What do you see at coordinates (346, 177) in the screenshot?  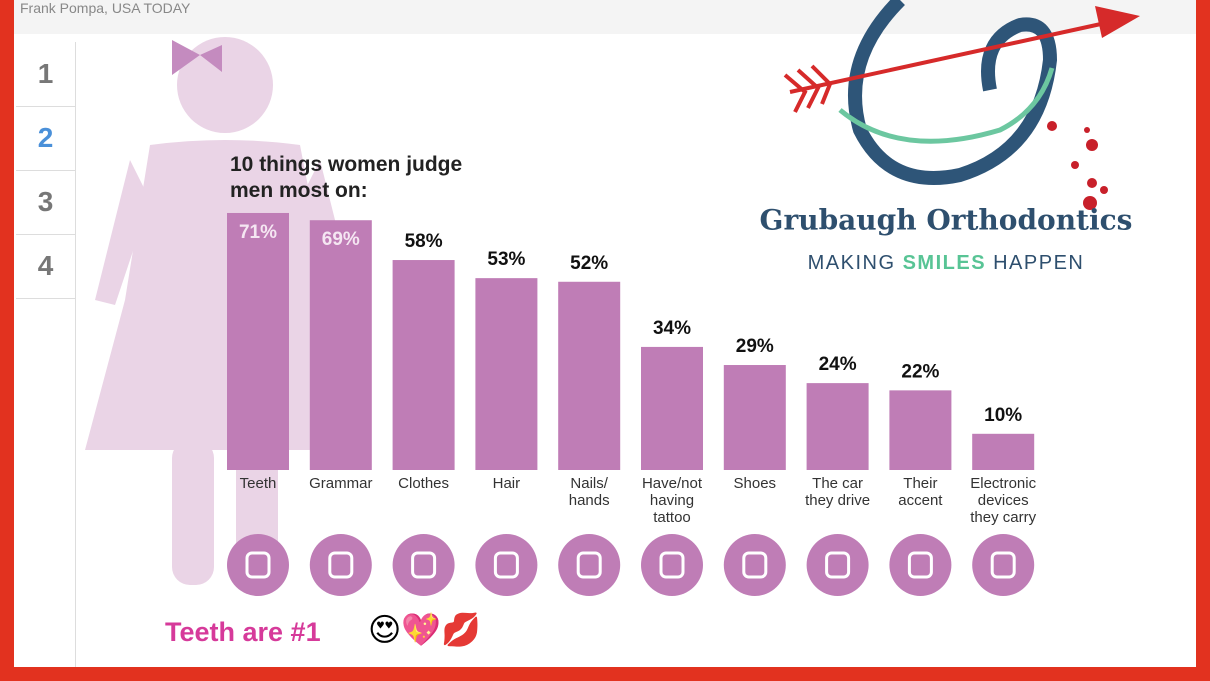 I see `chart-title: 10 things women judge men most on:` at bounding box center [346, 177].